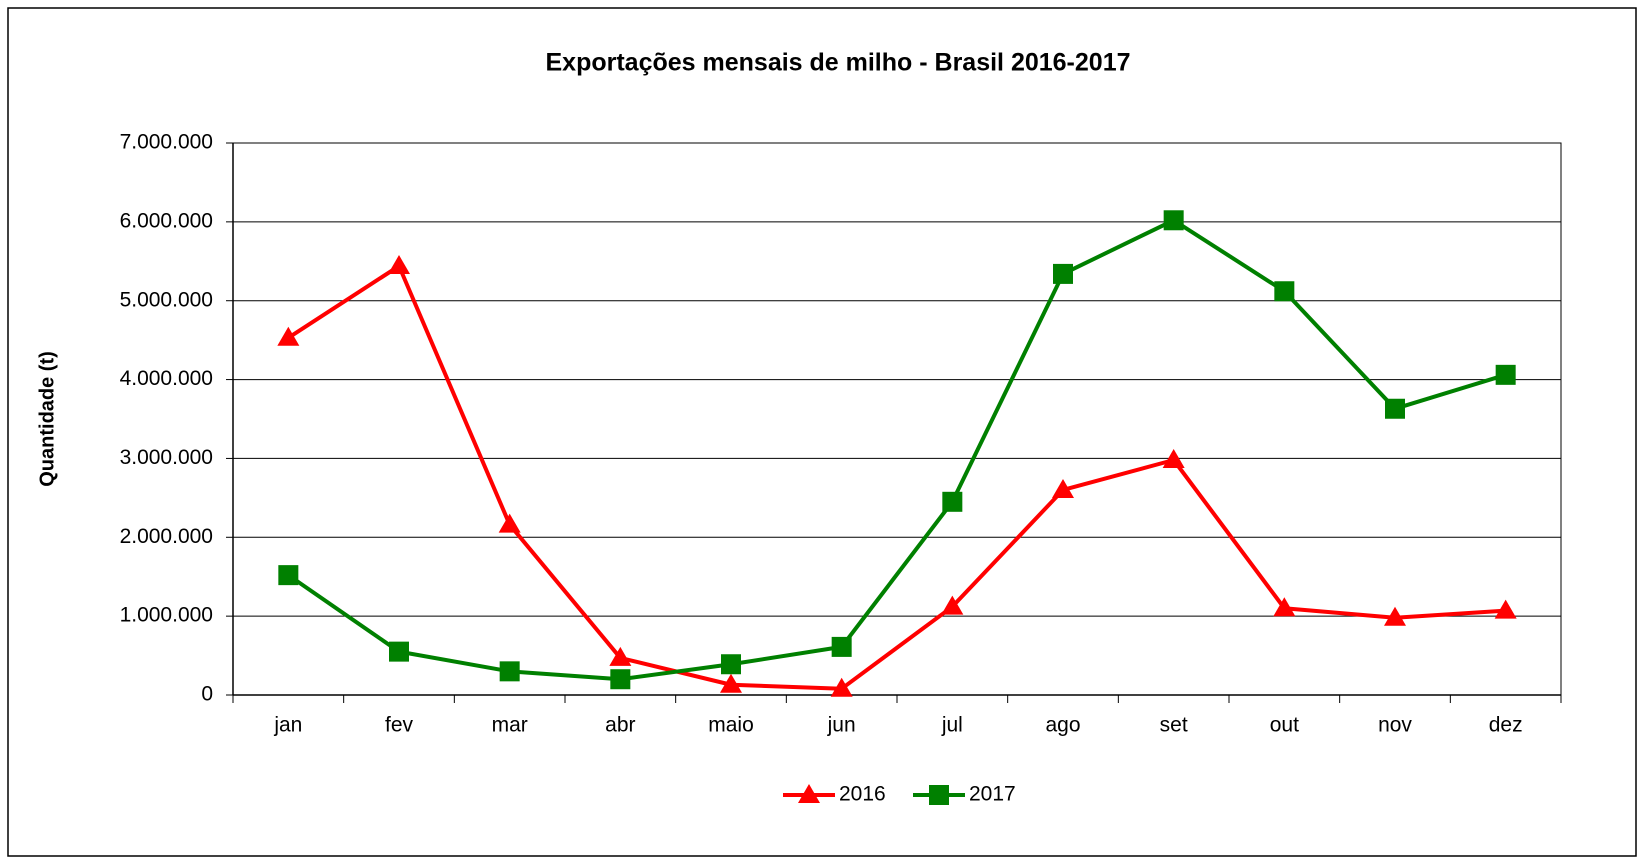  I want to click on x-tick-label: jan, so click(287, 725).